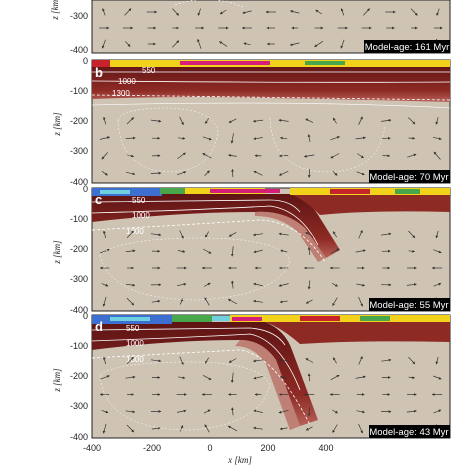 The height and width of the screenshot is (474, 474). I want to click on panel-d-ylabel: z [km], so click(57, 380).